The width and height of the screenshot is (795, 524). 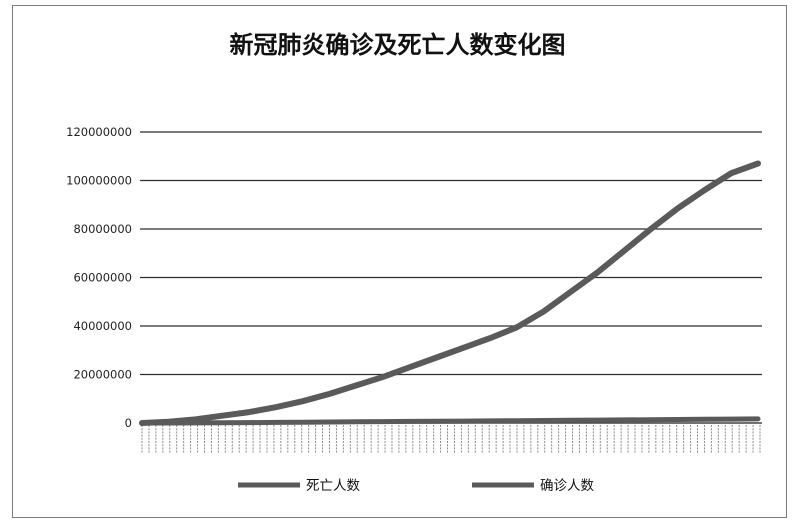 What do you see at coordinates (397, 45) in the screenshot?
I see `chart-title: 新冠肺炎确诊及死亡人数变化图` at bounding box center [397, 45].